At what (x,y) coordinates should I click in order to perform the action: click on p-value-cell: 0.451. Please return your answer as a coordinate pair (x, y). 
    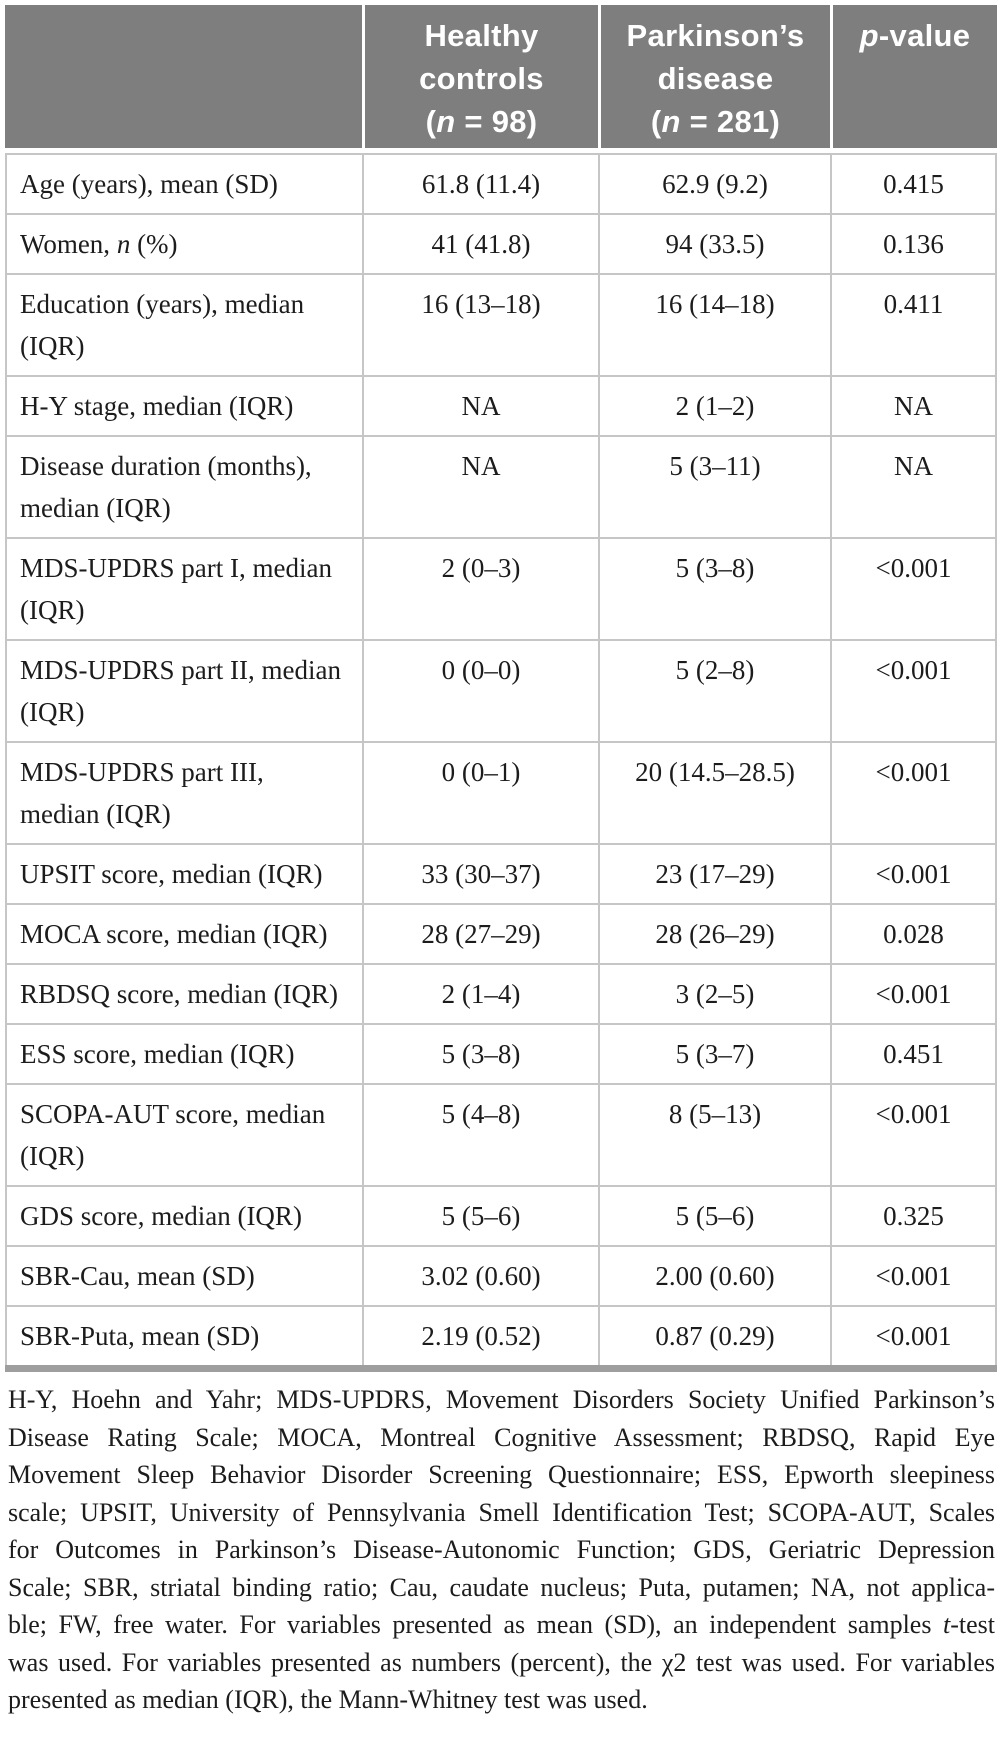
    Looking at the image, I should click on (912, 1054).